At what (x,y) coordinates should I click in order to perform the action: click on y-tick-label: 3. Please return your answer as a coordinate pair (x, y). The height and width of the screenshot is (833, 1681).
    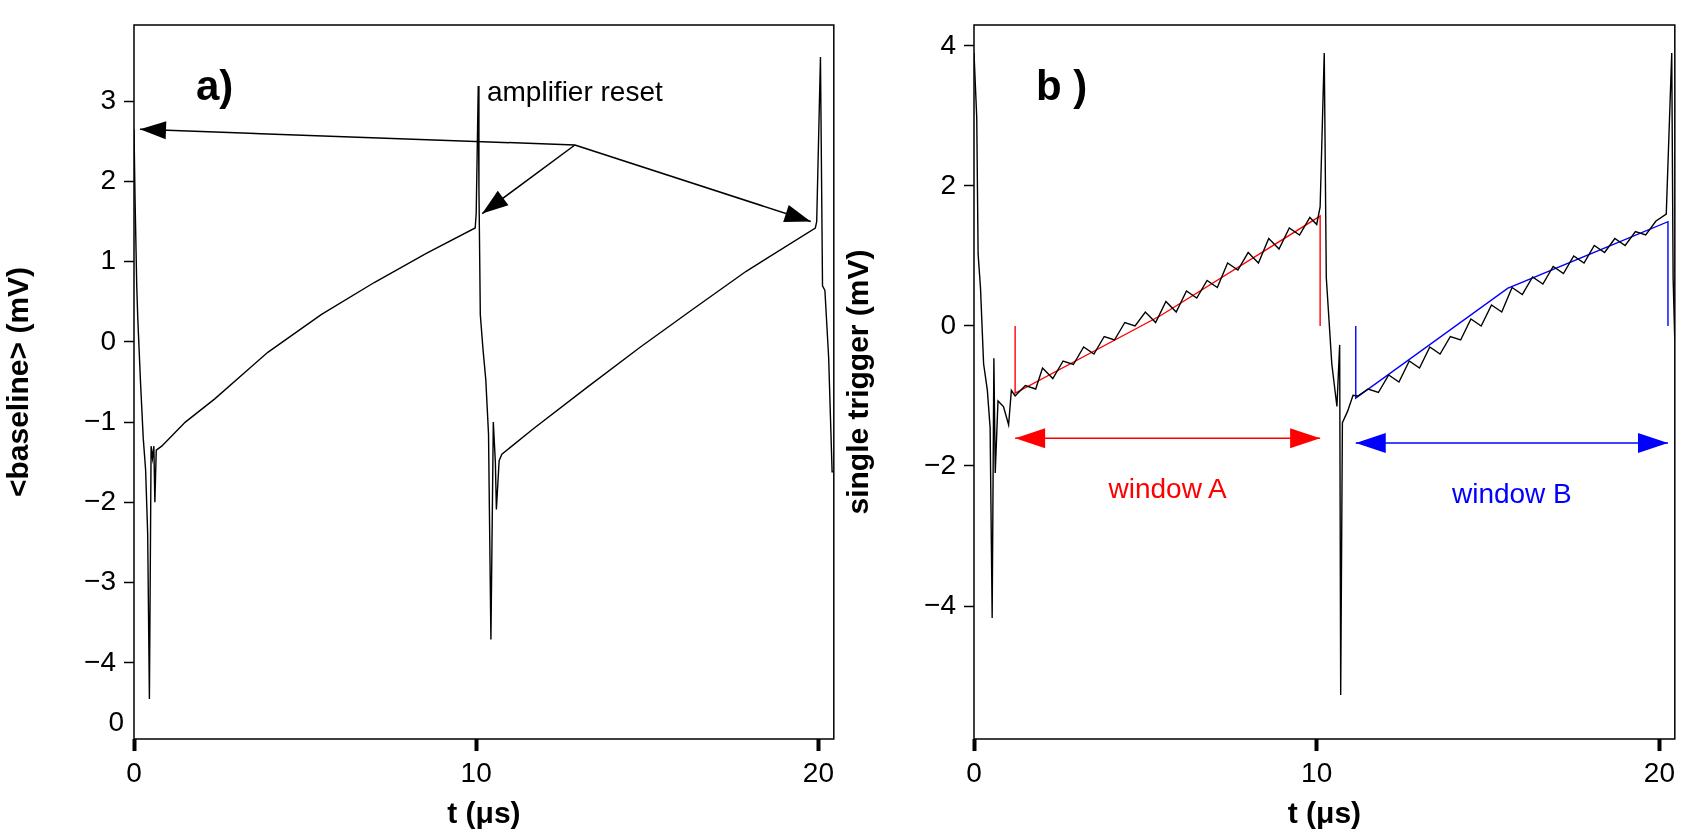
    Looking at the image, I should click on (108, 99).